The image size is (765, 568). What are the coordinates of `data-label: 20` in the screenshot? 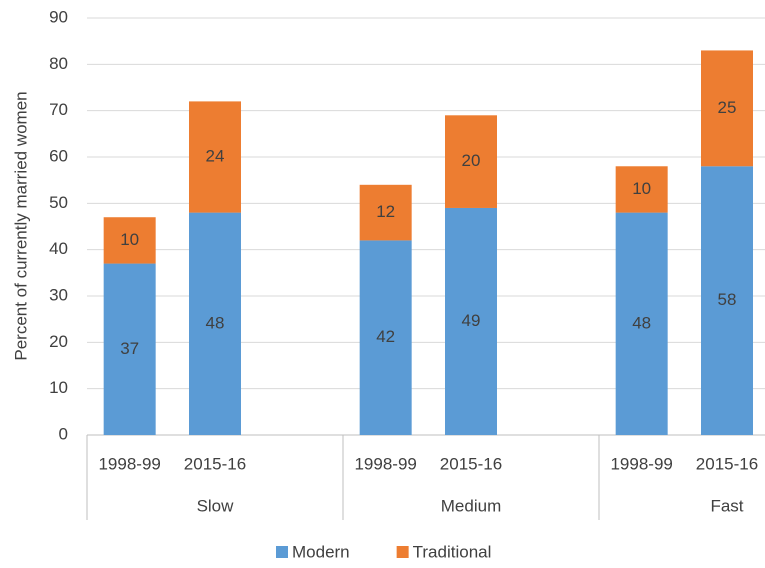 It's located at (471, 160).